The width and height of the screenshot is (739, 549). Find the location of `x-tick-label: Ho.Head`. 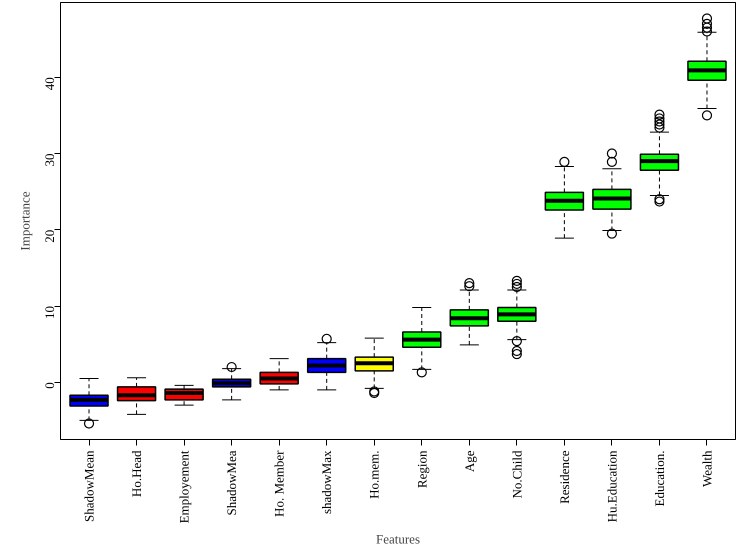

x-tick-label: Ho.Head is located at coordinates (136, 474).